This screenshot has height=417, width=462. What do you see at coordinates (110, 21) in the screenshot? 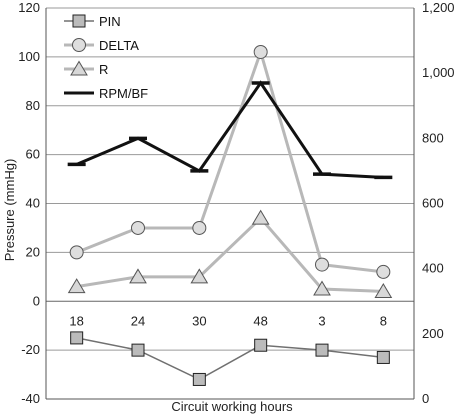
I see `legend-label: PIN` at bounding box center [110, 21].